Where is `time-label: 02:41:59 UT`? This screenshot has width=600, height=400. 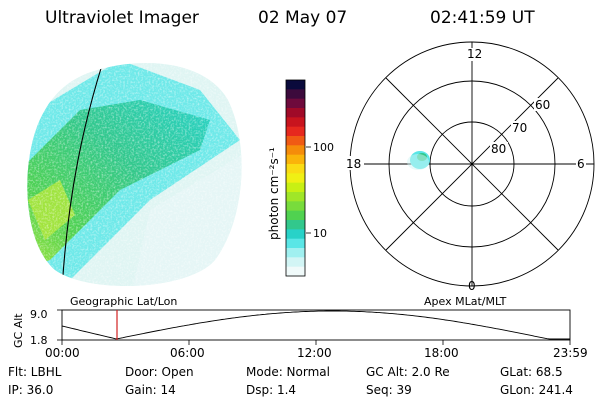 time-label: 02:41:59 UT is located at coordinates (482, 18).